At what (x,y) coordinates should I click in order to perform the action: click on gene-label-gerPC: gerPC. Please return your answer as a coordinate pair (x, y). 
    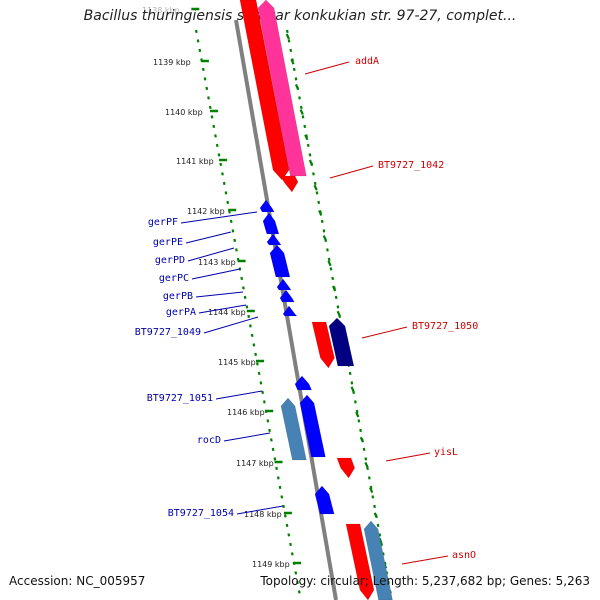
    Looking at the image, I should click on (174, 278).